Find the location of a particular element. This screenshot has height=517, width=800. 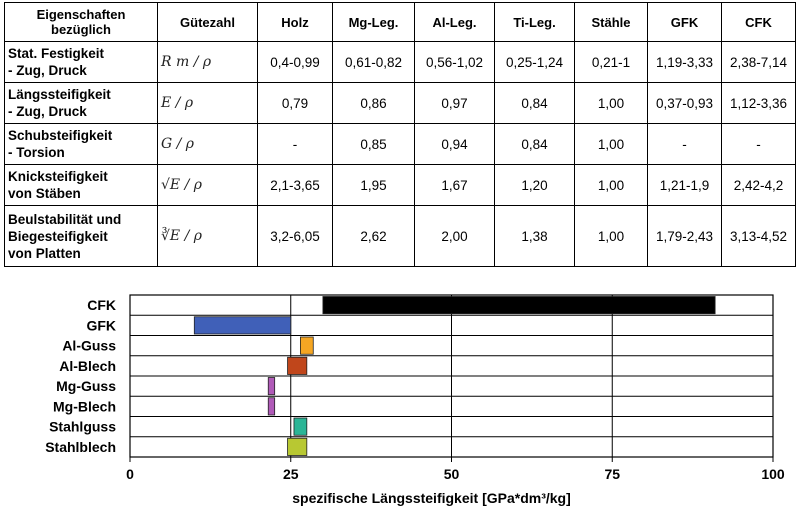

value-cell: 1,79-2,43 is located at coordinates (684, 236).